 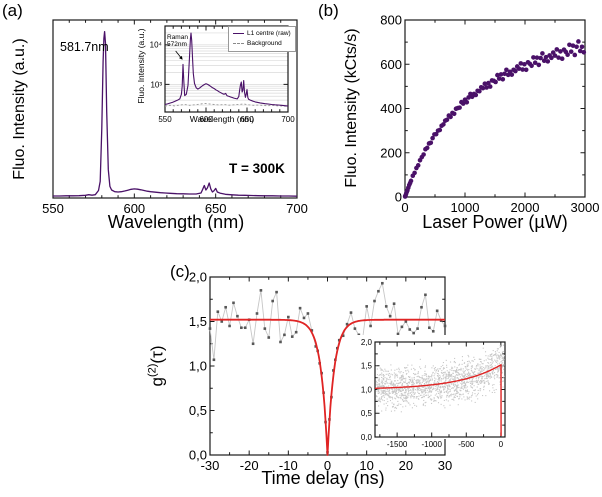 What do you see at coordinates (465, 207) in the screenshot?
I see `svg-text: 1000` at bounding box center [465, 207].